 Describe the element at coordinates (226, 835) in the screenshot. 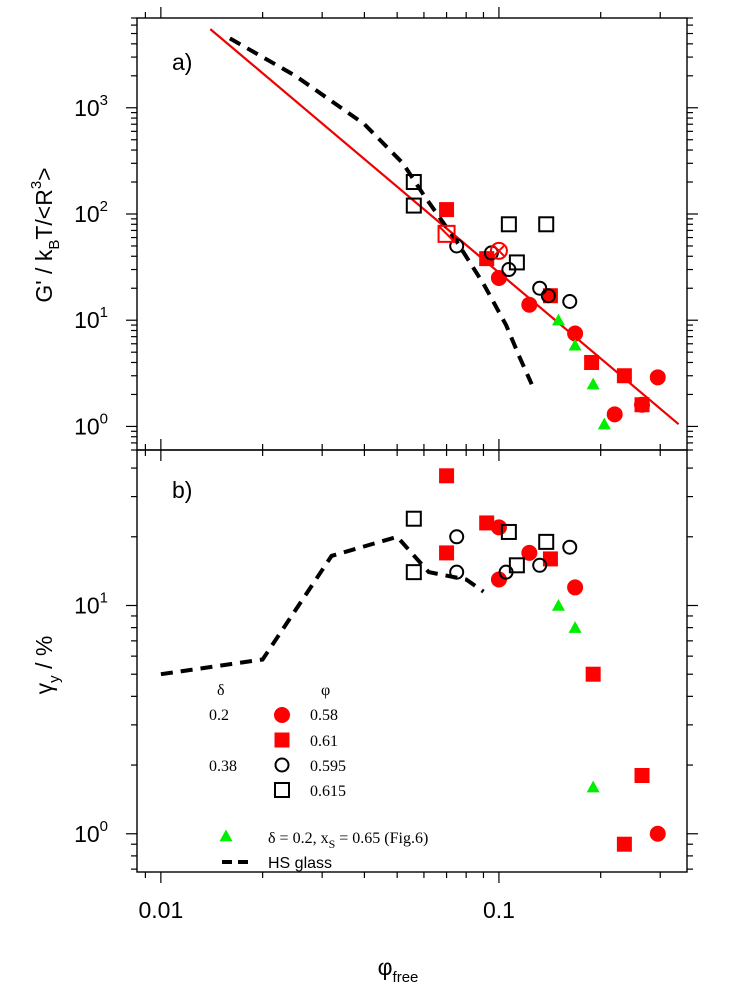

I see `legend-marker-triangle` at that location.